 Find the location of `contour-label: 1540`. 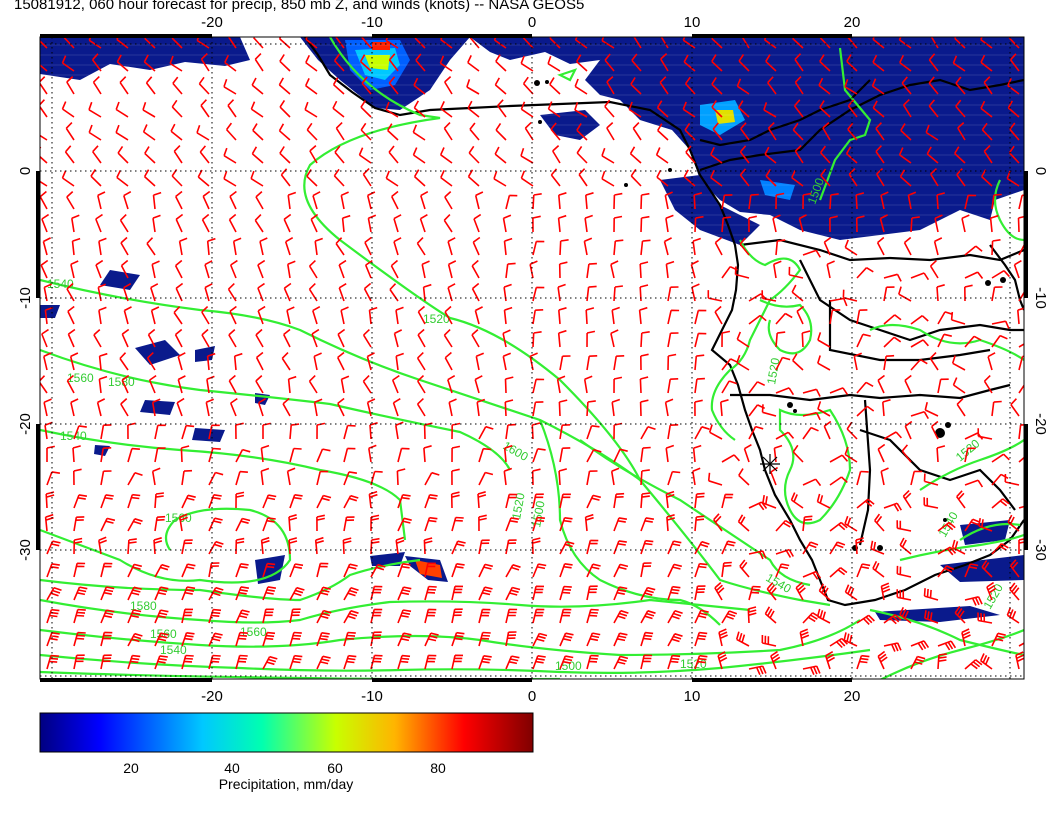

contour-label: 1540 is located at coordinates (173, 650).